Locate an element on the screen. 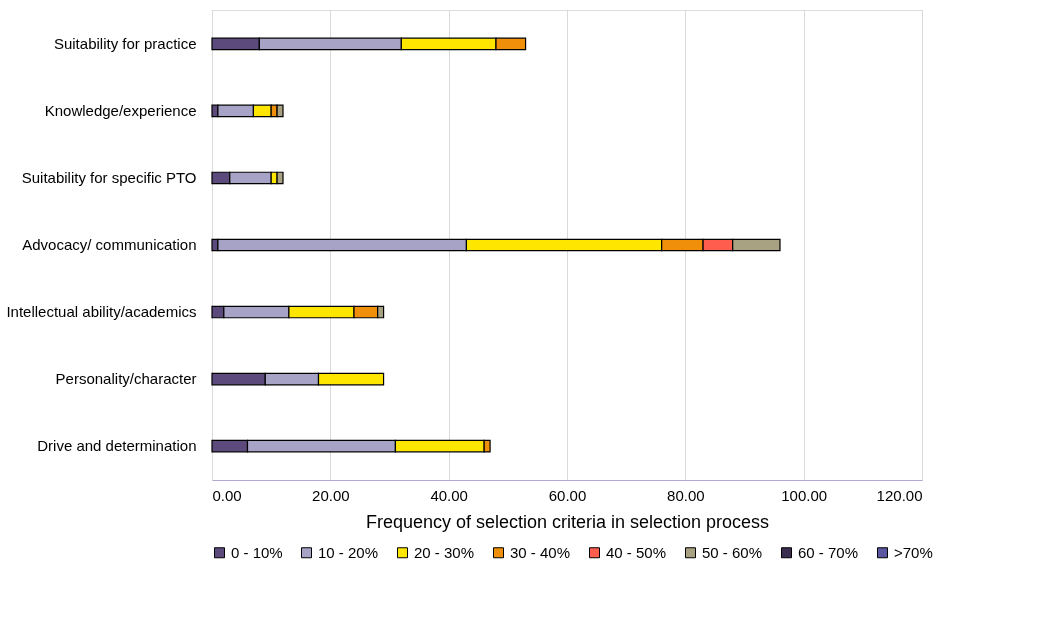 The image size is (1038, 621). y-tick-label: Drive and determination is located at coordinates (117, 446).